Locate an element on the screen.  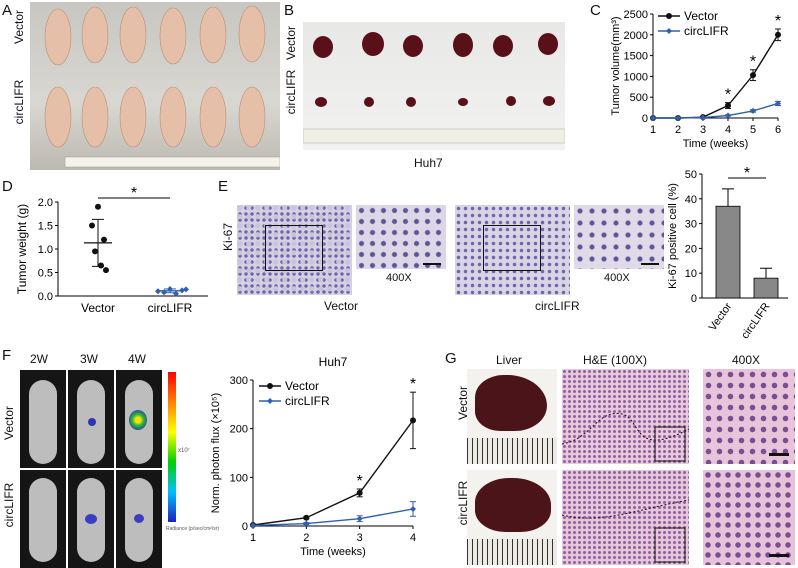
ihc-vector-zoom is located at coordinates (401, 237).